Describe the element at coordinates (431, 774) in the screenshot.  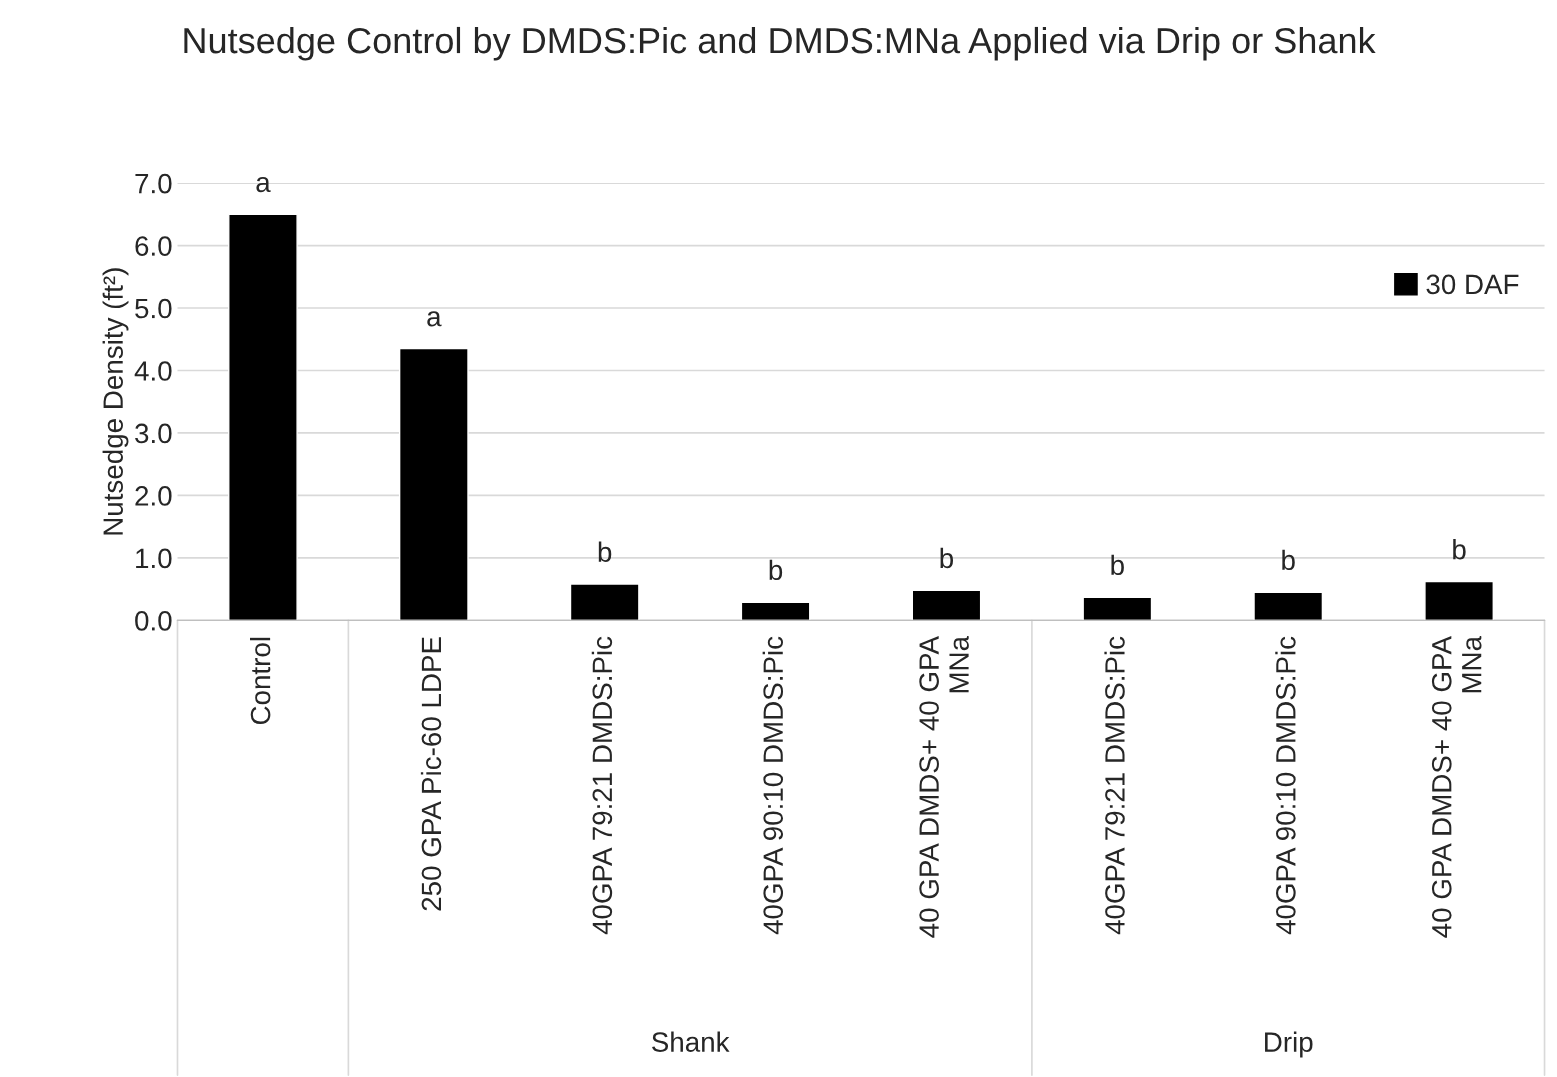
I see `x-tick-label: 250 GPA Pic-60 LDPE` at that location.